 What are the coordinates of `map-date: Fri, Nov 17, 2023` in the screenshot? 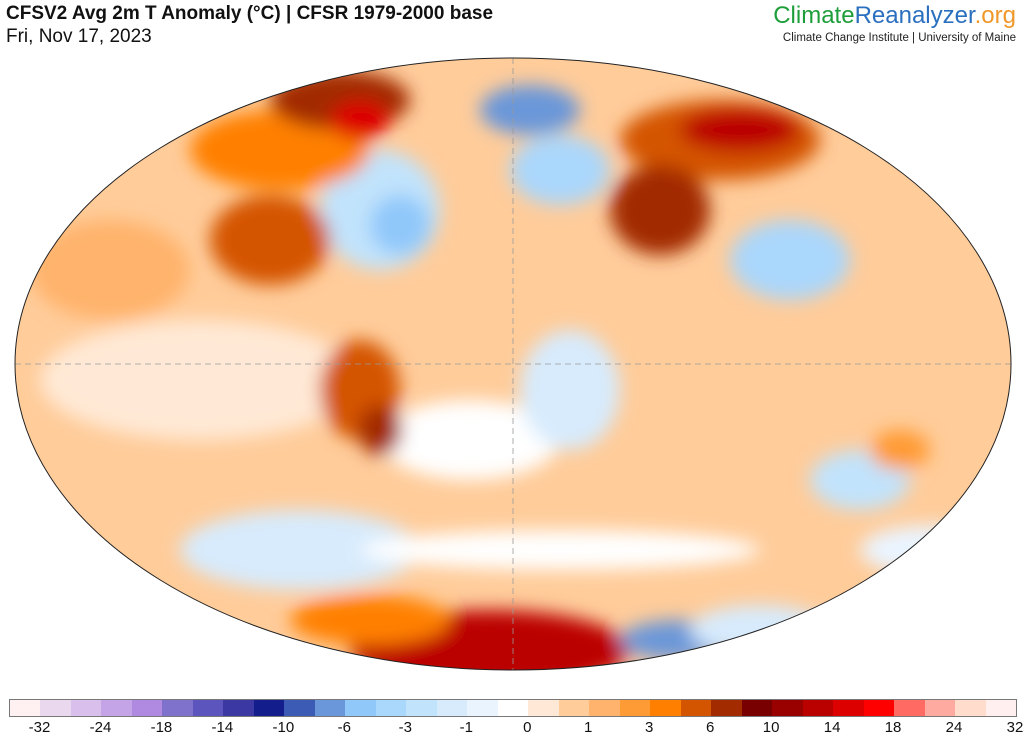 It's located at (79, 36).